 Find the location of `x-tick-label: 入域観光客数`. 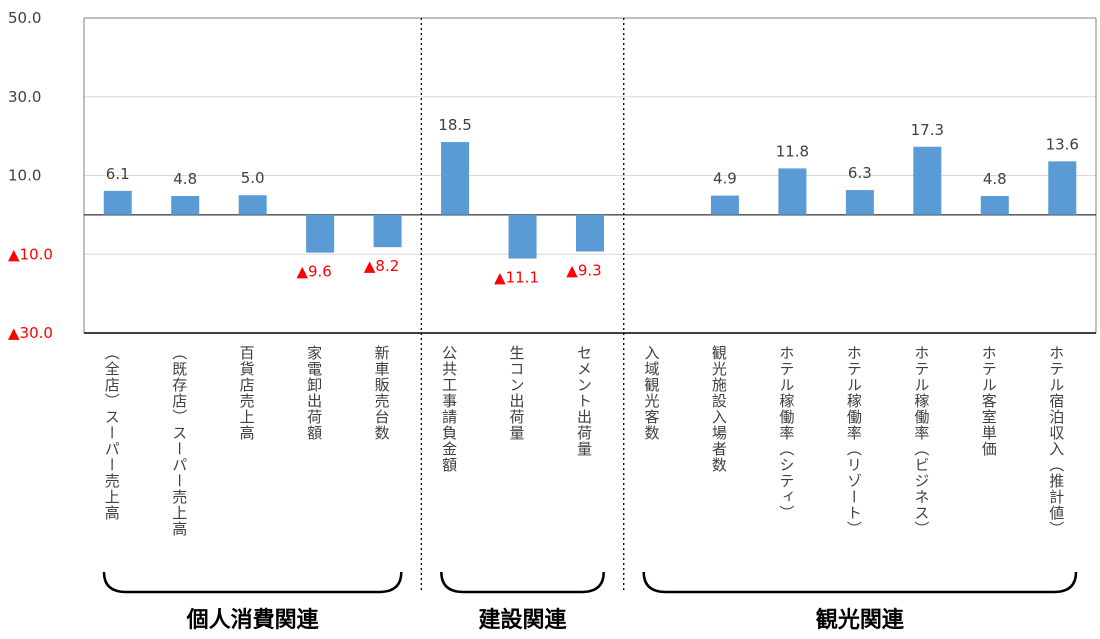

x-tick-label: 入域観光客数 is located at coordinates (651, 393).